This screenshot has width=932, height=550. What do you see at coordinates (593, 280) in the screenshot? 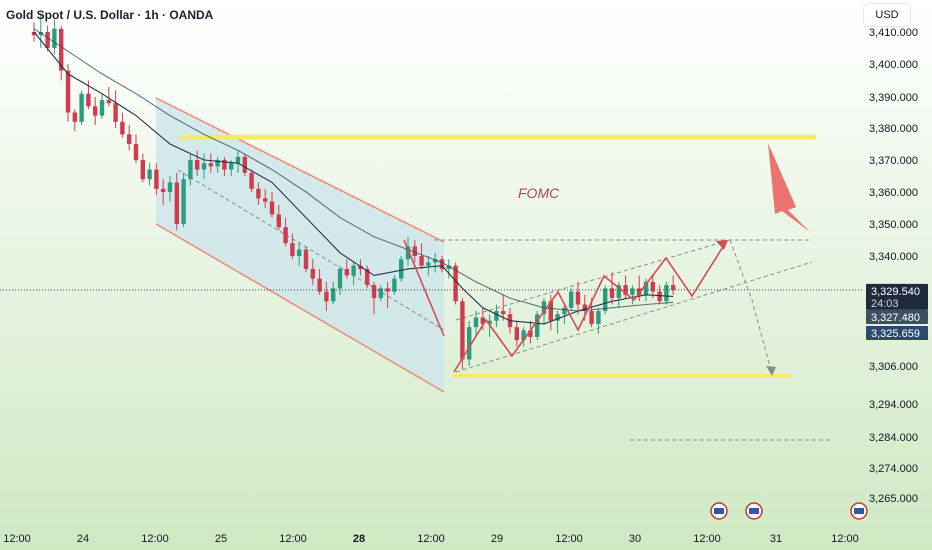
I see `ascending-channel-upper` at bounding box center [593, 280].